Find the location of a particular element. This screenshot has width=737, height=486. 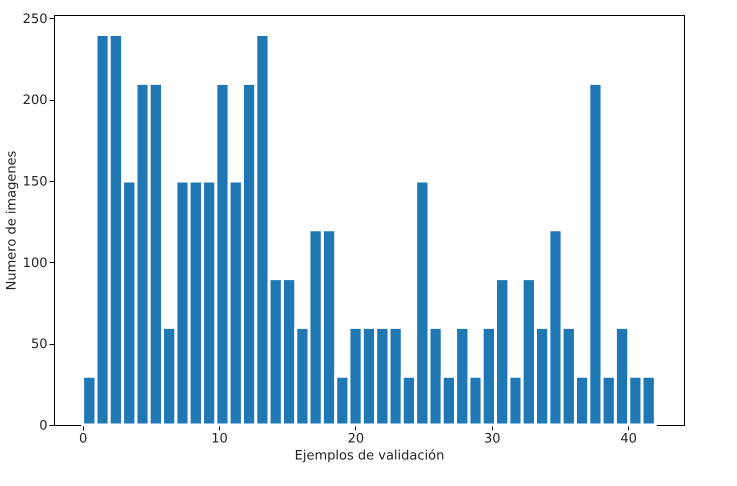

x-axis-title: Ejemplos de validación is located at coordinates (369, 456).